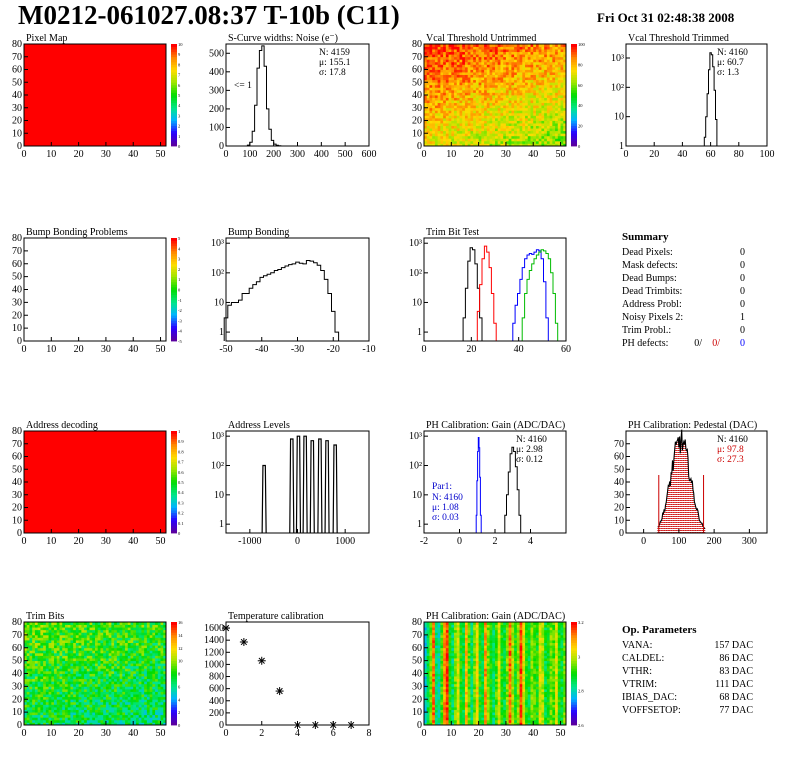 This screenshot has height=772, width=796. I want to click on page-title: M0212-061027.08:37 T-10b (C11), so click(209, 15).